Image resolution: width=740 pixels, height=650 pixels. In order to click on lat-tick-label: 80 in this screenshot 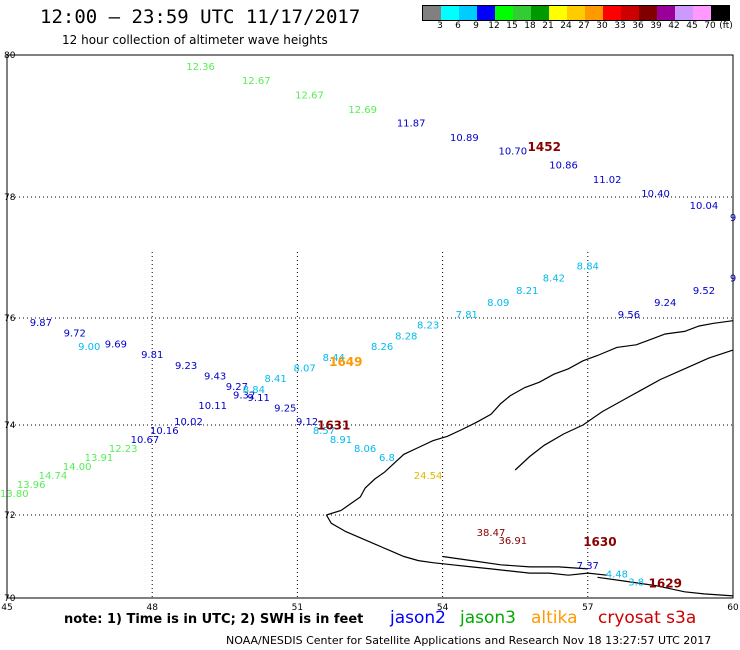, I will do `click(10, 56)`.